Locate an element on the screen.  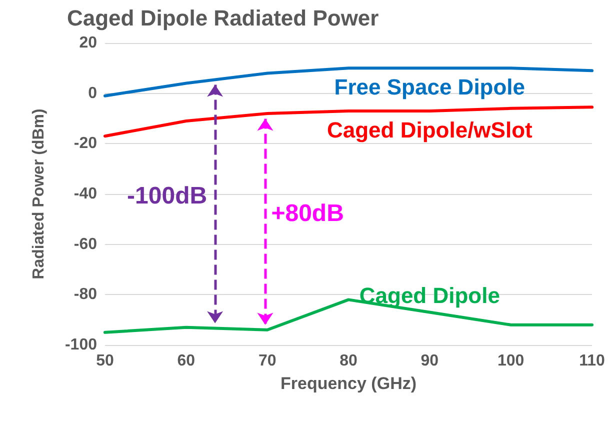
y-axis-title: Radiated Power (dBm) is located at coordinates (39, 194).